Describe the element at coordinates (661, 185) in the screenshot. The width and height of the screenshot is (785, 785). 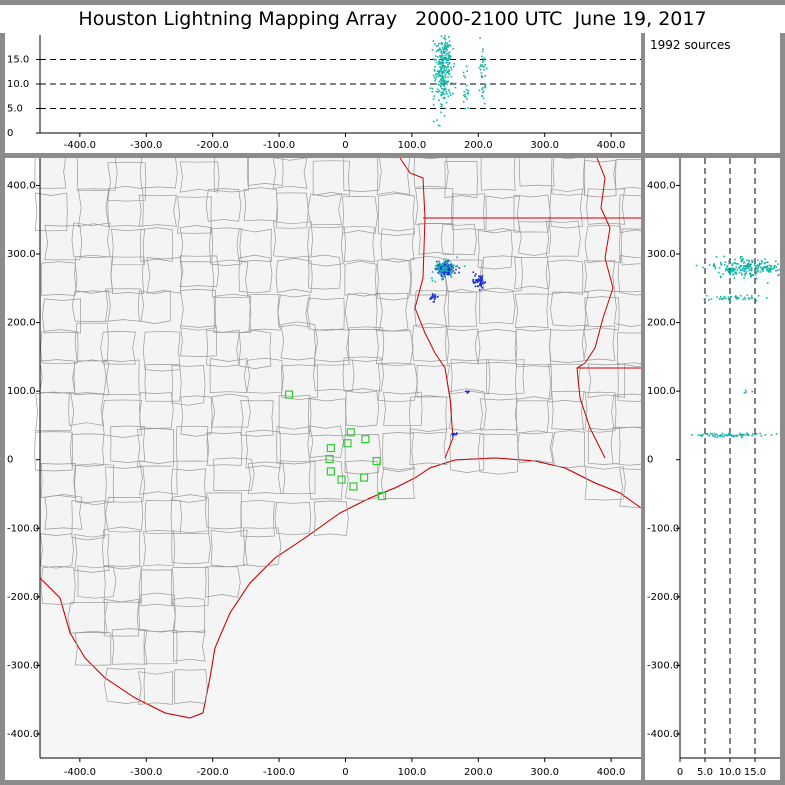
I see `y-tick-label: 400.0` at that location.